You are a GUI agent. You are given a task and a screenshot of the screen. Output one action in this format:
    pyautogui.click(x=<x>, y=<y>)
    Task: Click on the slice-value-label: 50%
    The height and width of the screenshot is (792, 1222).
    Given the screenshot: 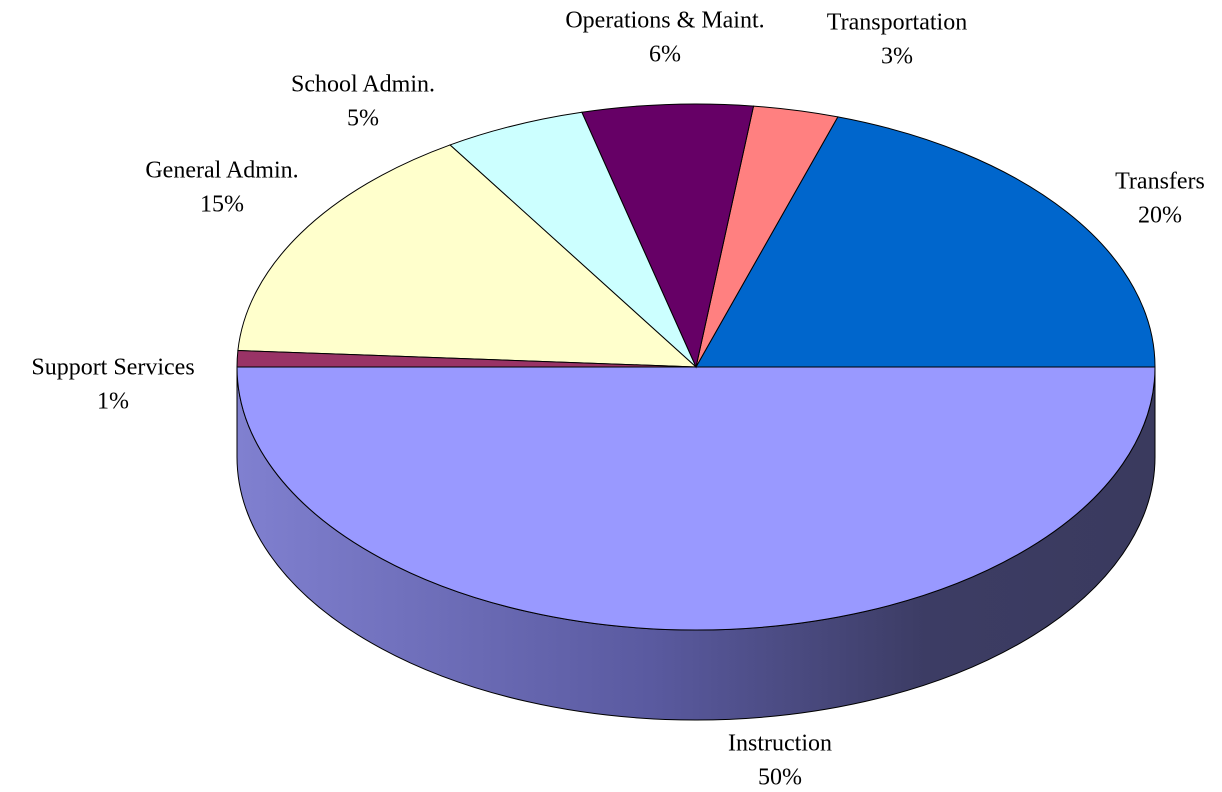 What is the action you would take?
    pyautogui.click(x=780, y=778)
    